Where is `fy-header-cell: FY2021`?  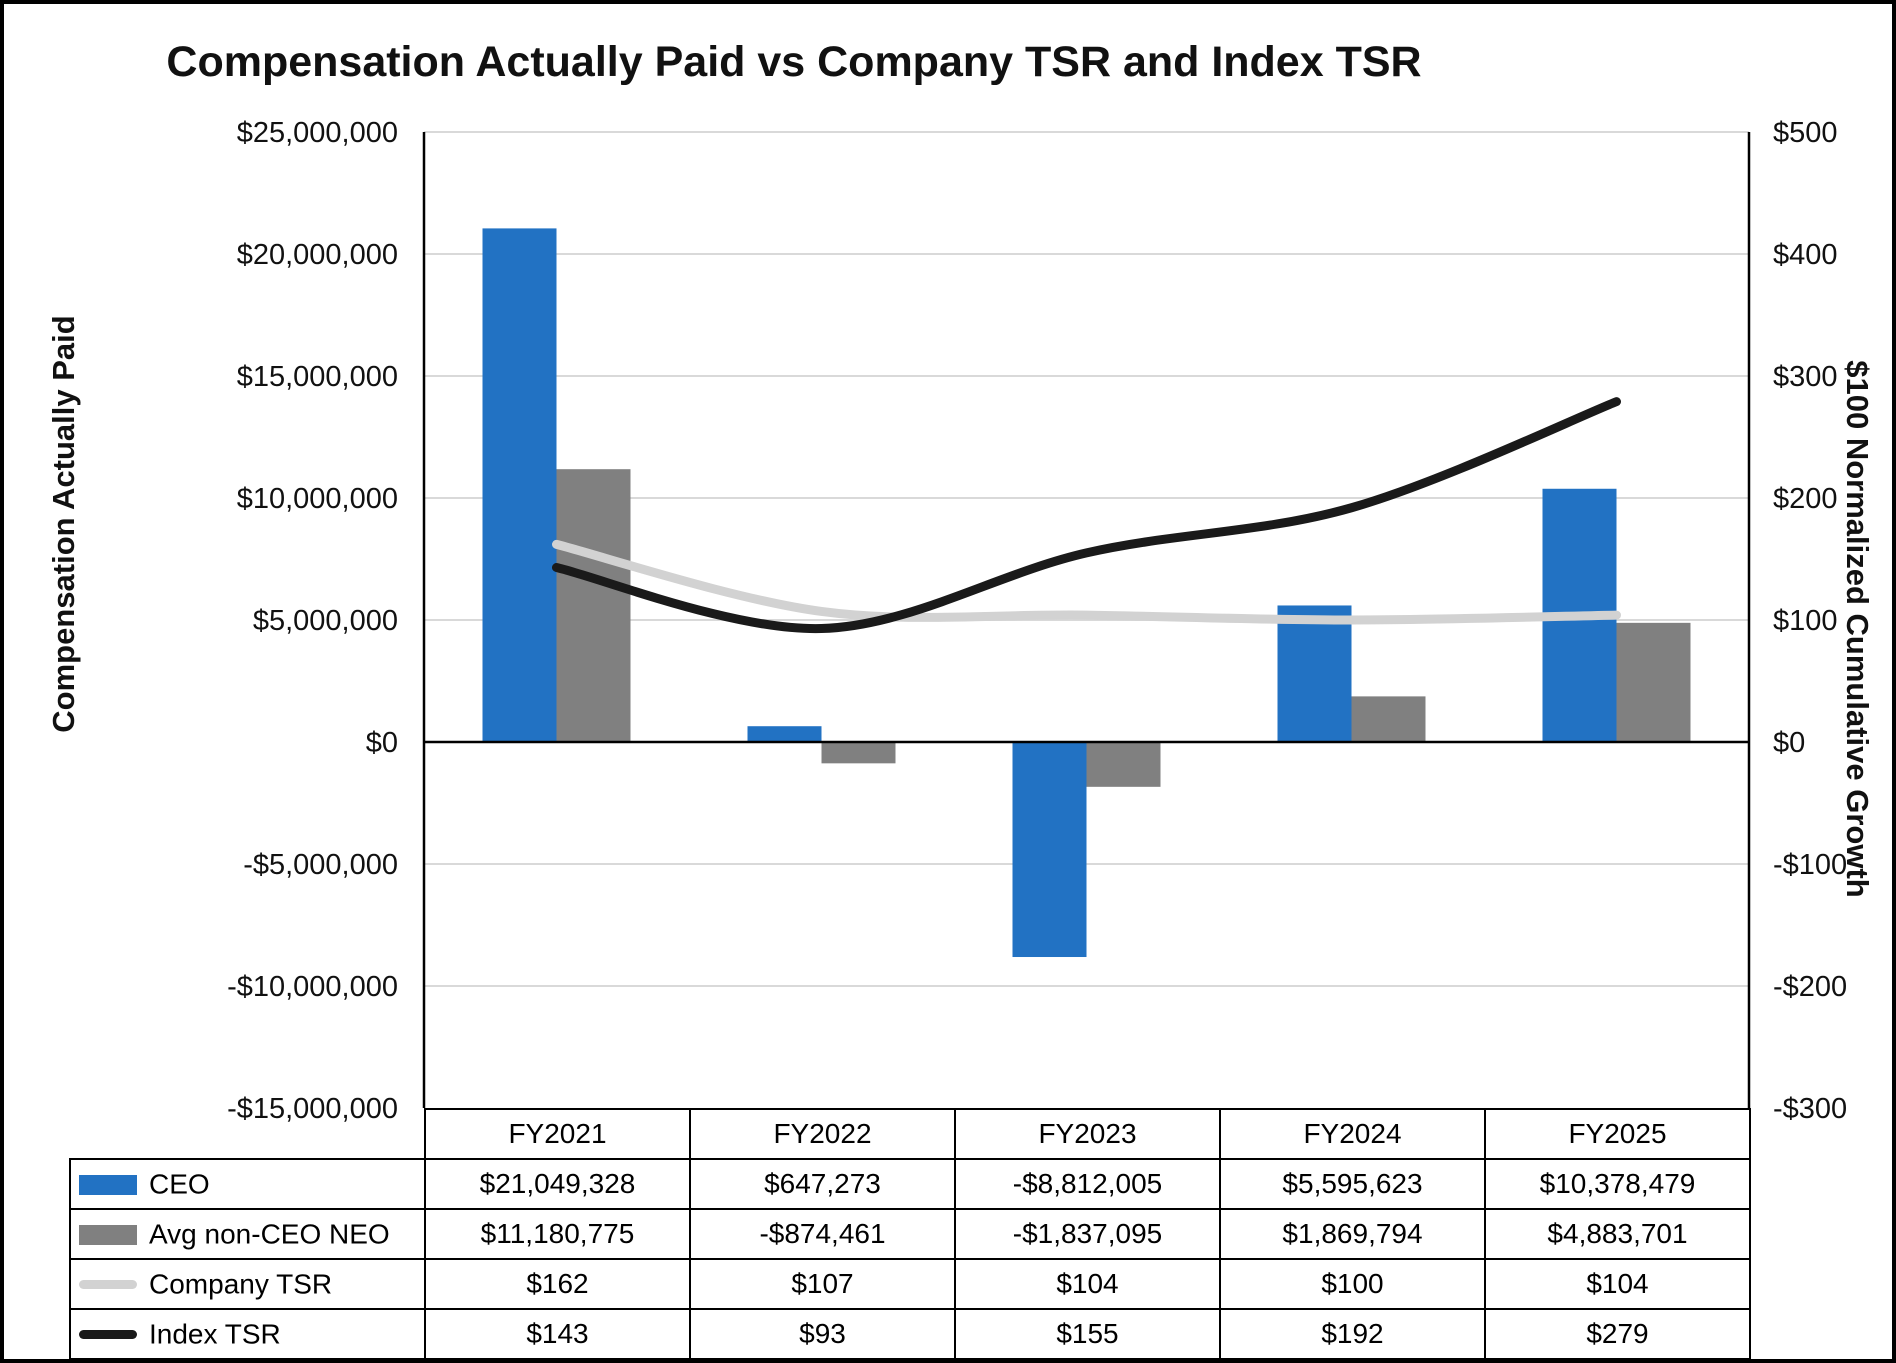
fy-header-cell: FY2021 is located at coordinates (557, 1134).